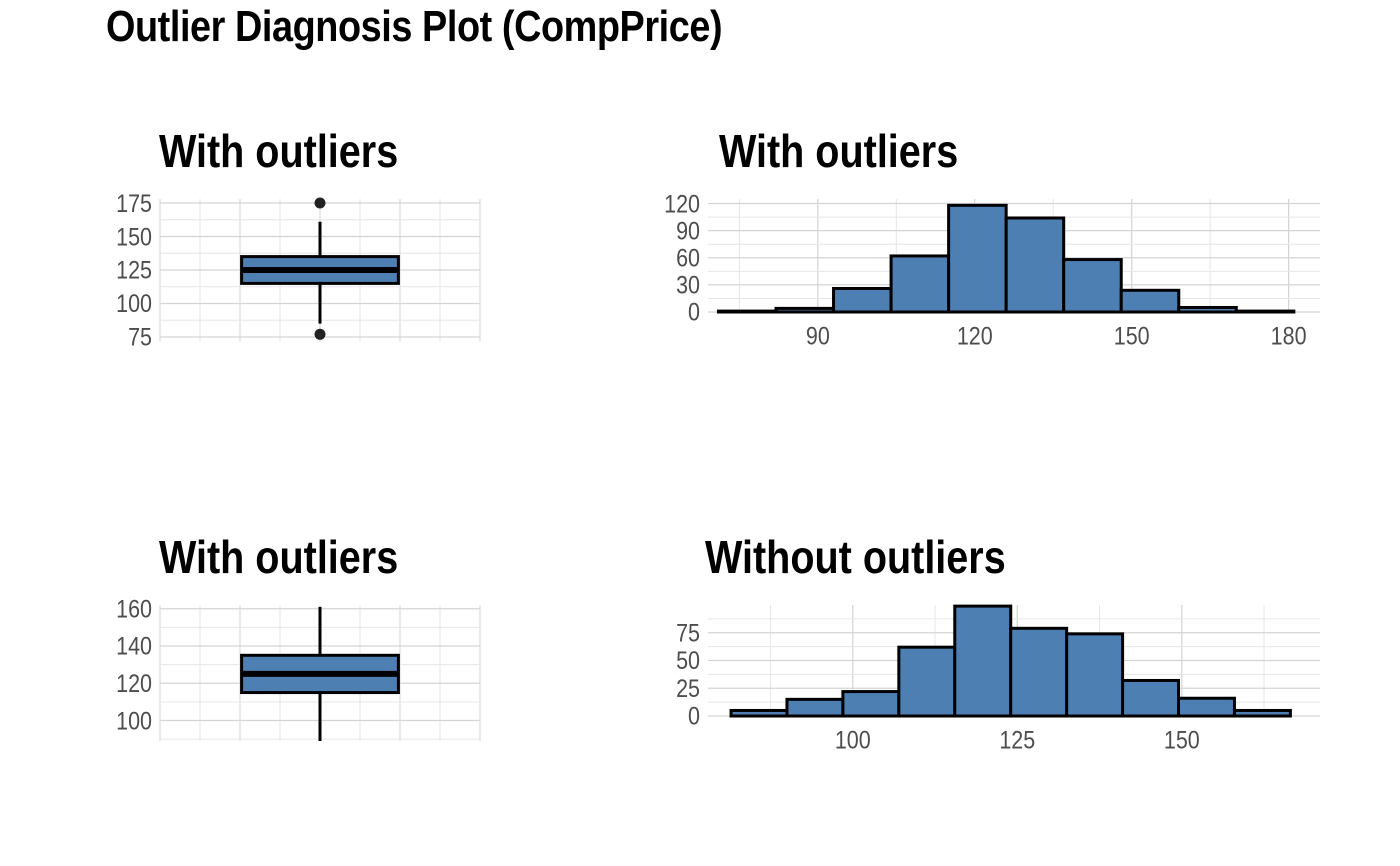  What do you see at coordinates (414, 26) in the screenshot?
I see `page-title: Outlier Diagnosis Plot (CompPrice)` at bounding box center [414, 26].